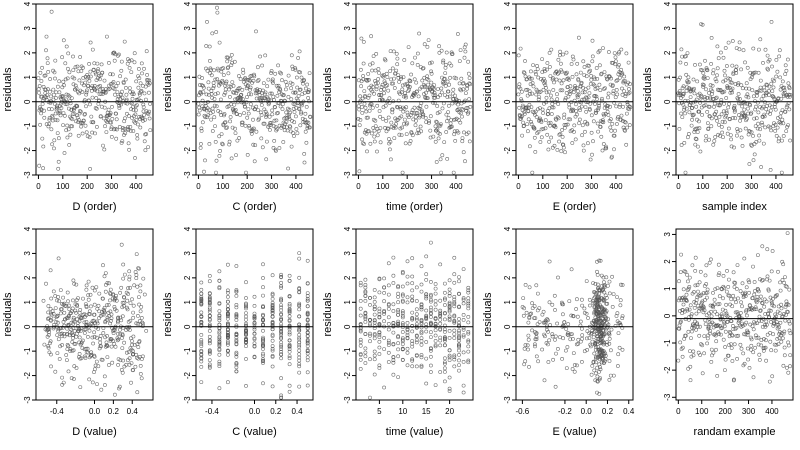 The width and height of the screenshot is (800, 450). What do you see at coordinates (667, 175) in the screenshot?
I see `y-tick-label: -3` at bounding box center [667, 175].